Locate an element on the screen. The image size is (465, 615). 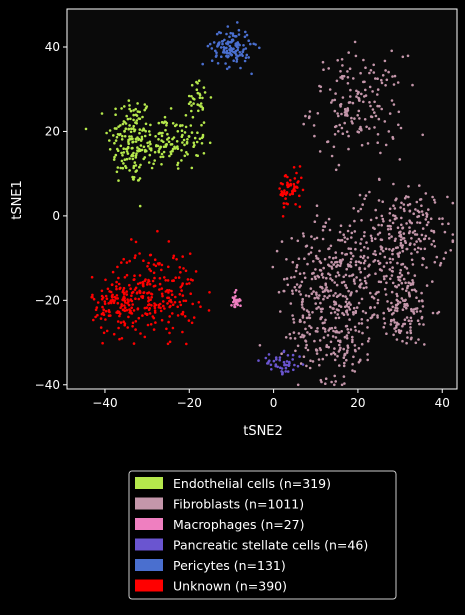
x-tick-label: −20 is located at coordinates (189, 403).